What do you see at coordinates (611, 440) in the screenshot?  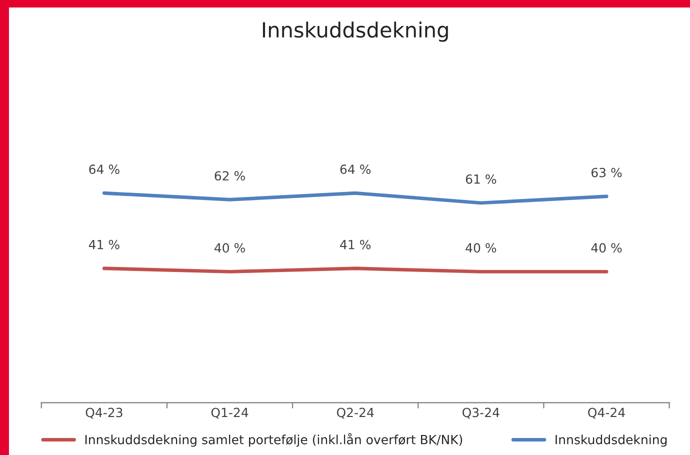 I see `legend-label: Innskuddsdekning` at bounding box center [611, 440].